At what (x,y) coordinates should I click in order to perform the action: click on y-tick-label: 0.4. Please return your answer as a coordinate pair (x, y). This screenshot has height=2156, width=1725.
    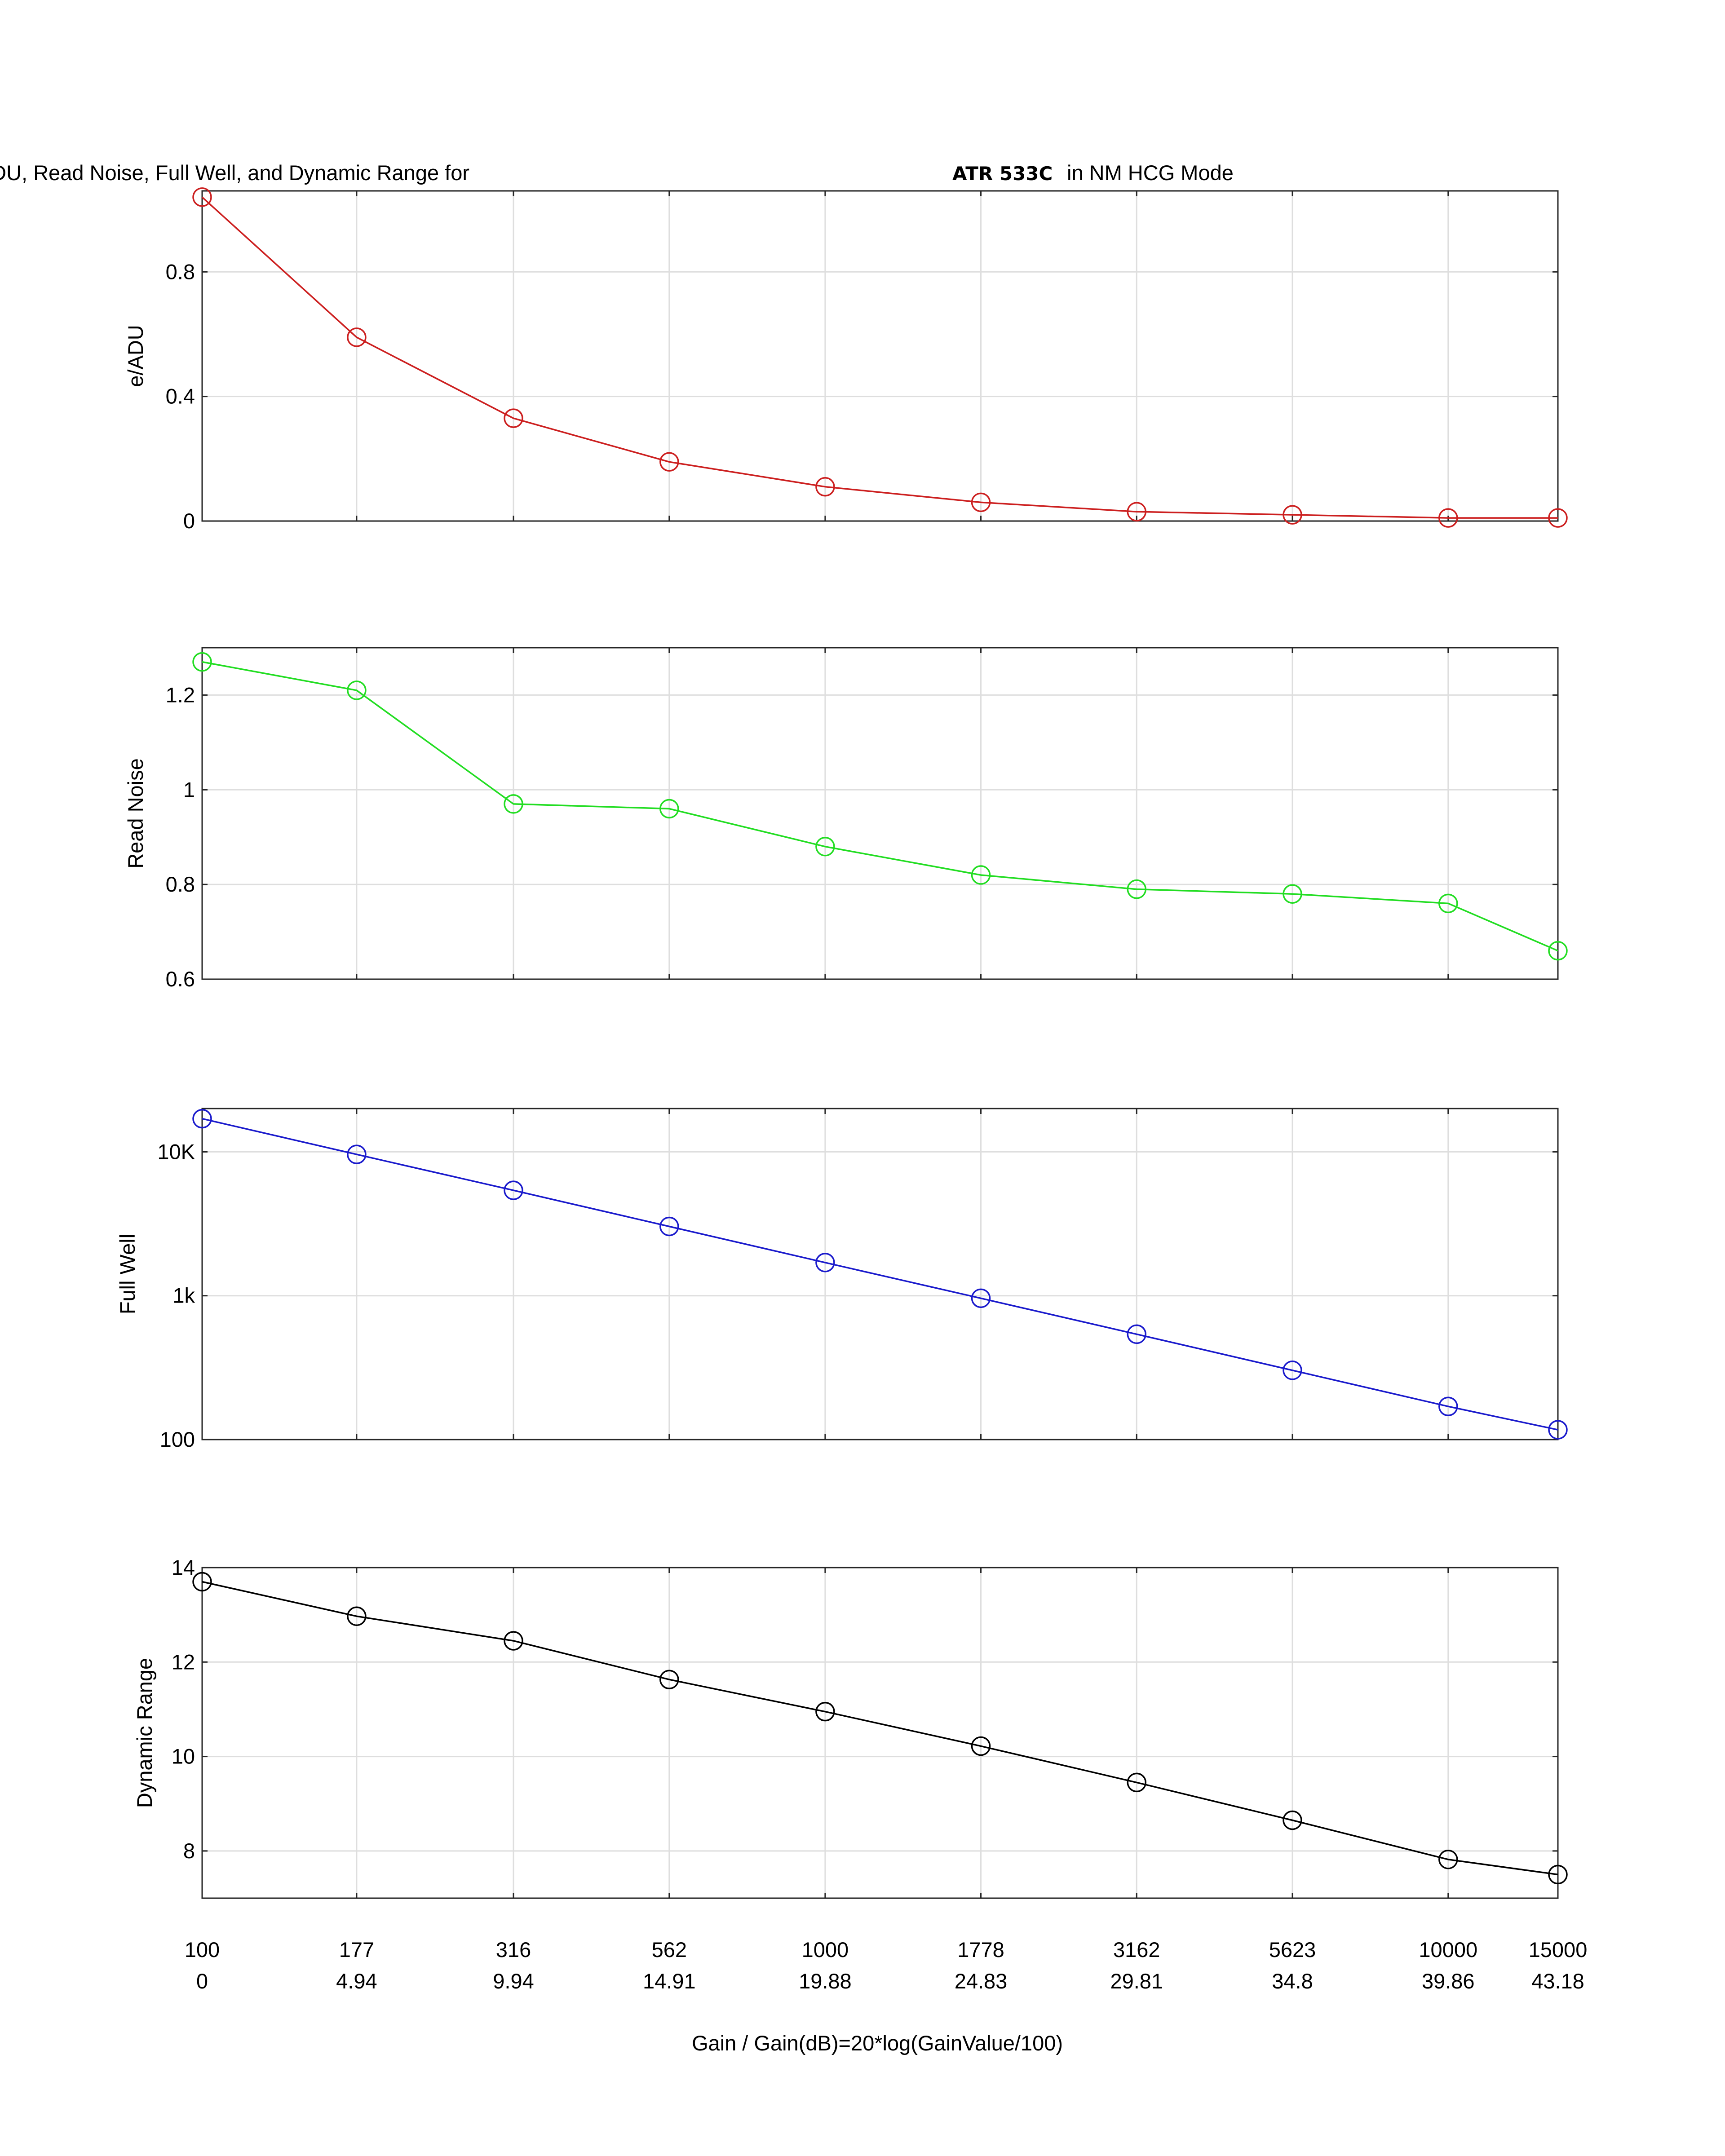
    Looking at the image, I should click on (180, 396).